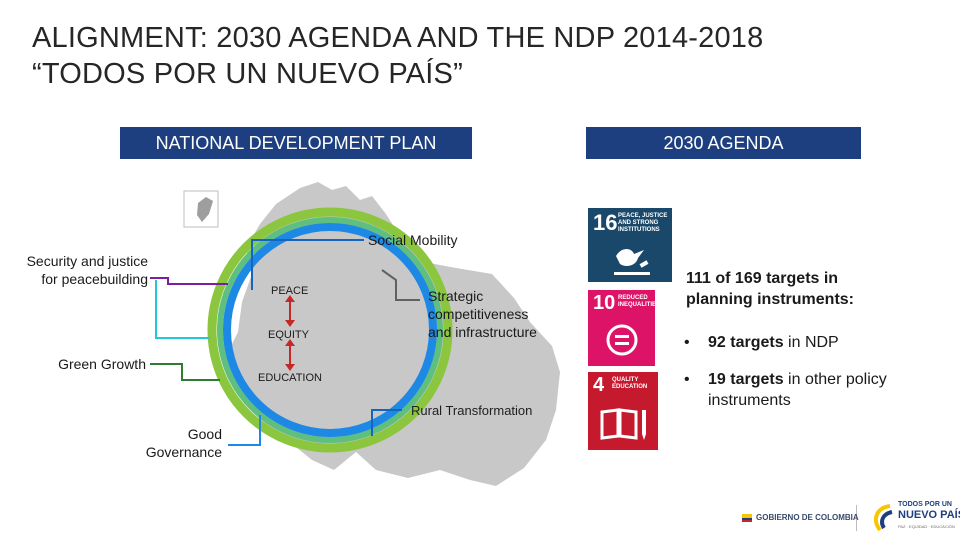 Image resolution: width=960 pixels, height=540 pixels. What do you see at coordinates (929, 515) in the screenshot?
I see `logo-line2: NUEVO PAÍS` at bounding box center [929, 515].